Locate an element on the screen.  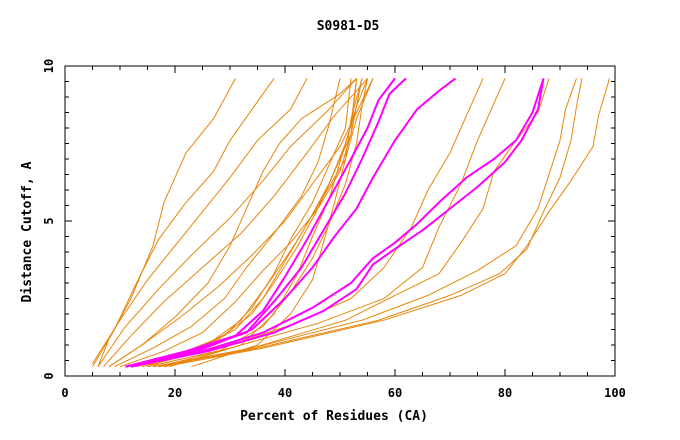
y-tick-label-5: 5 is located at coordinates (49, 220).